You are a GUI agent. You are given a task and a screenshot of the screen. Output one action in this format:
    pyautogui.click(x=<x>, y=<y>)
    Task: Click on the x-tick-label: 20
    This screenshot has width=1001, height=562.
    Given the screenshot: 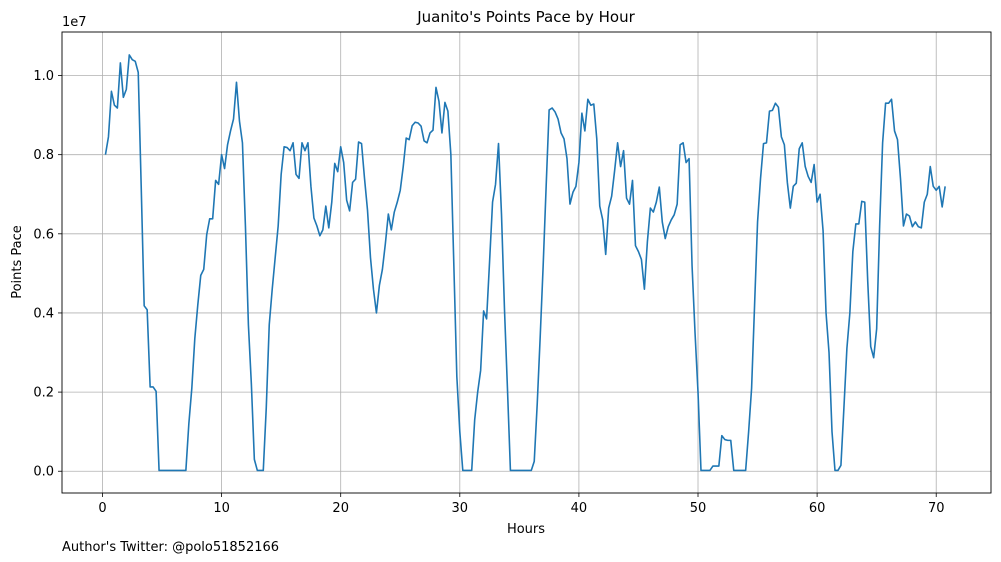 What is the action you would take?
    pyautogui.click(x=340, y=508)
    